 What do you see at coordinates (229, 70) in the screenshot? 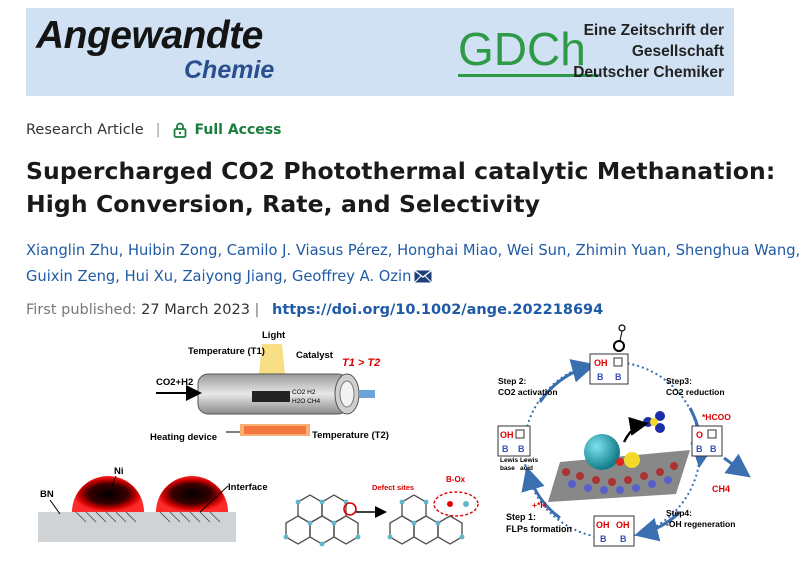
I see `journal-logo-subtitle: Chemie` at bounding box center [229, 70].